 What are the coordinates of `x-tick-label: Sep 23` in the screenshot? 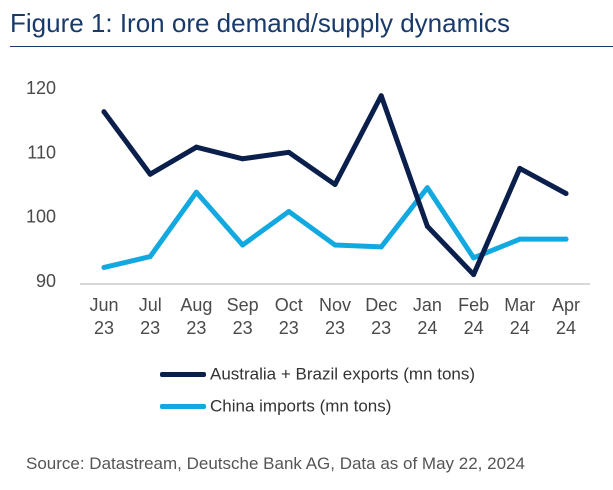 It's located at (243, 316).